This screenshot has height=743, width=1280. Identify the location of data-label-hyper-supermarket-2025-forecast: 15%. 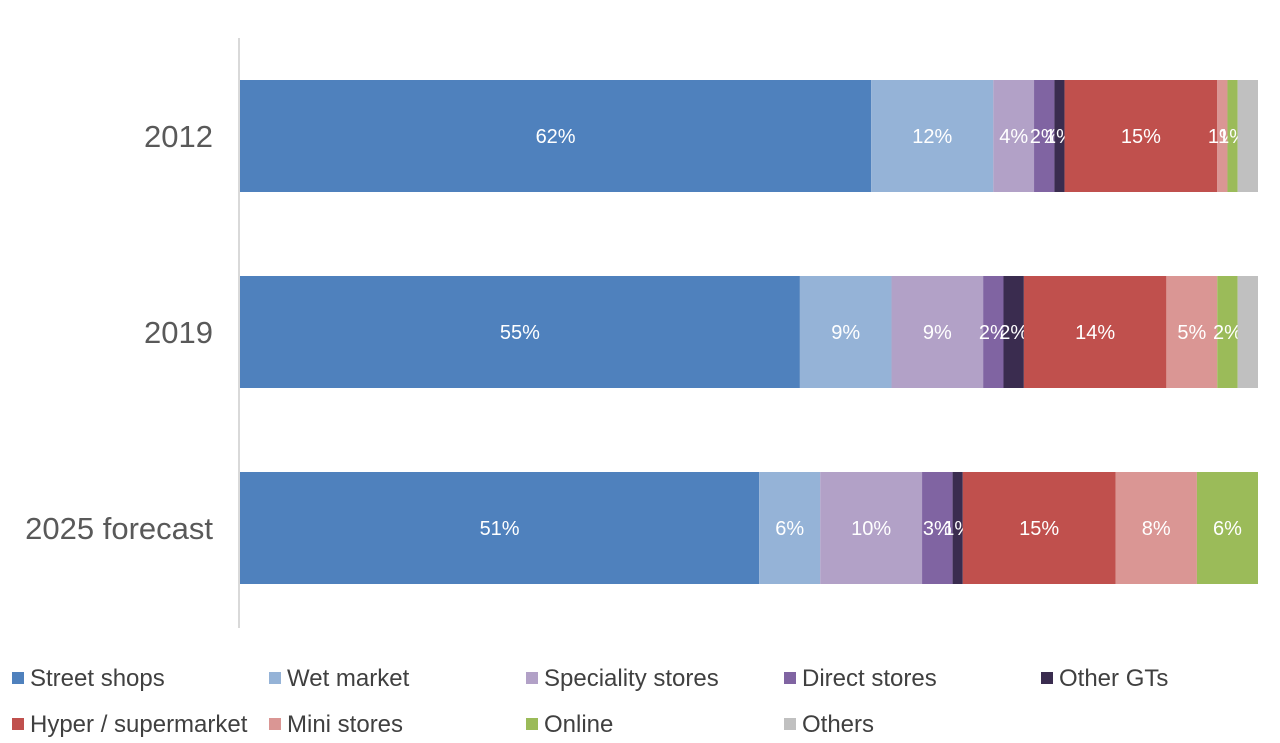
(1039, 529).